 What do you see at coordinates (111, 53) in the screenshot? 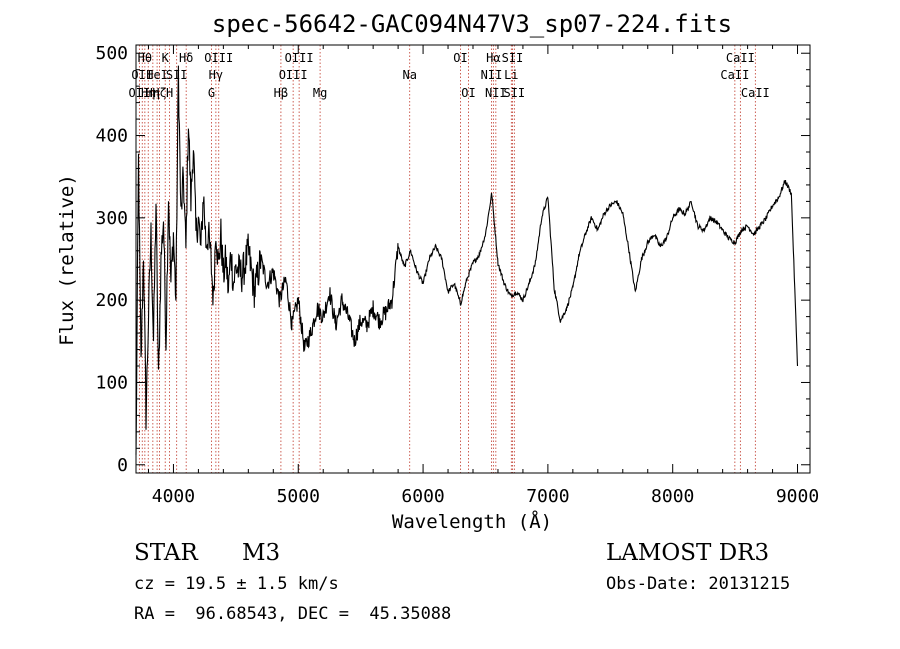
I see `y-tick-label: 500` at bounding box center [111, 53].